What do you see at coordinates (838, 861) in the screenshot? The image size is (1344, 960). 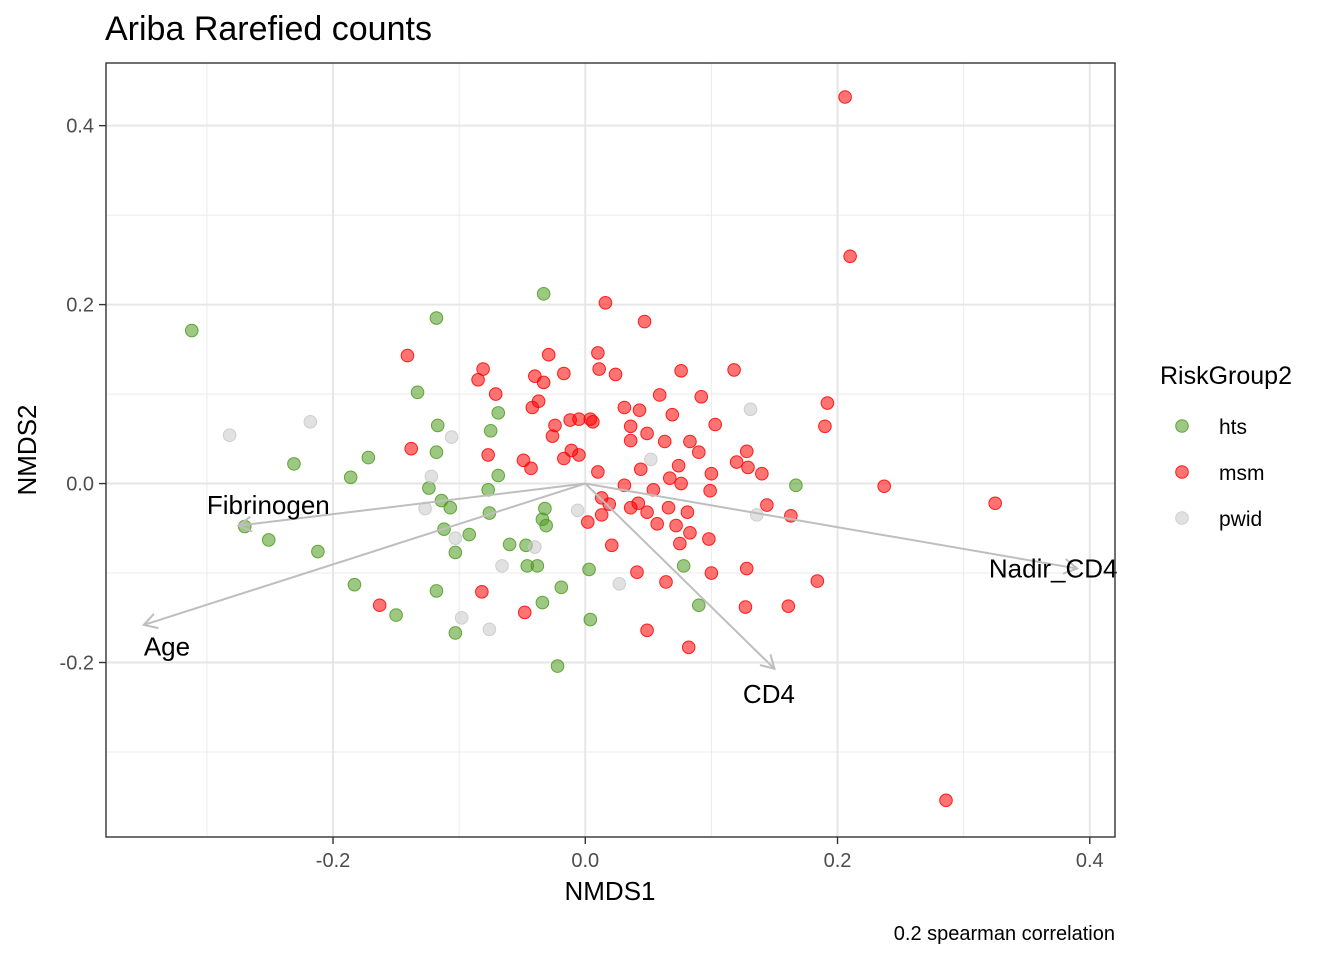 I see `x-tick-label: 0.2` at bounding box center [838, 861].